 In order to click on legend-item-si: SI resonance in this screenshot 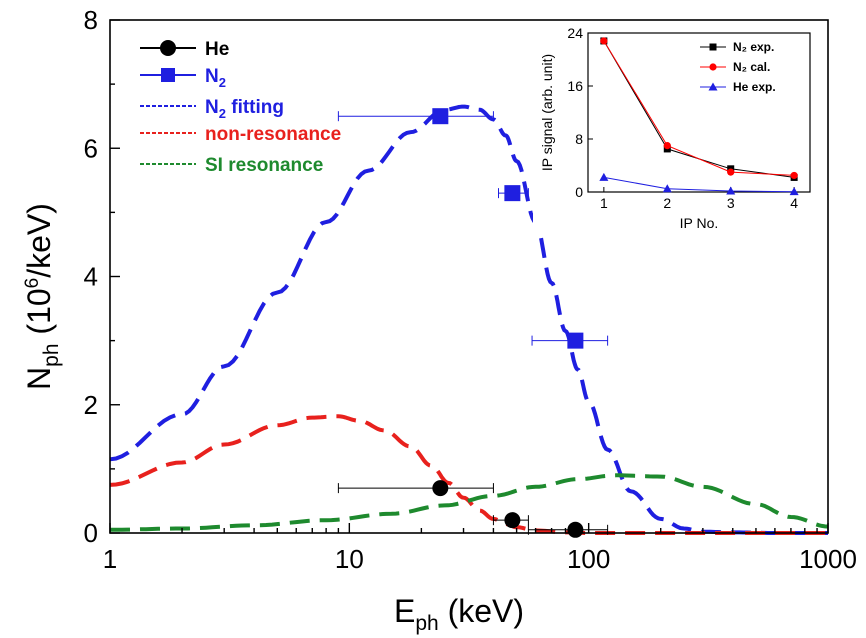, I will do `click(231, 165)`.